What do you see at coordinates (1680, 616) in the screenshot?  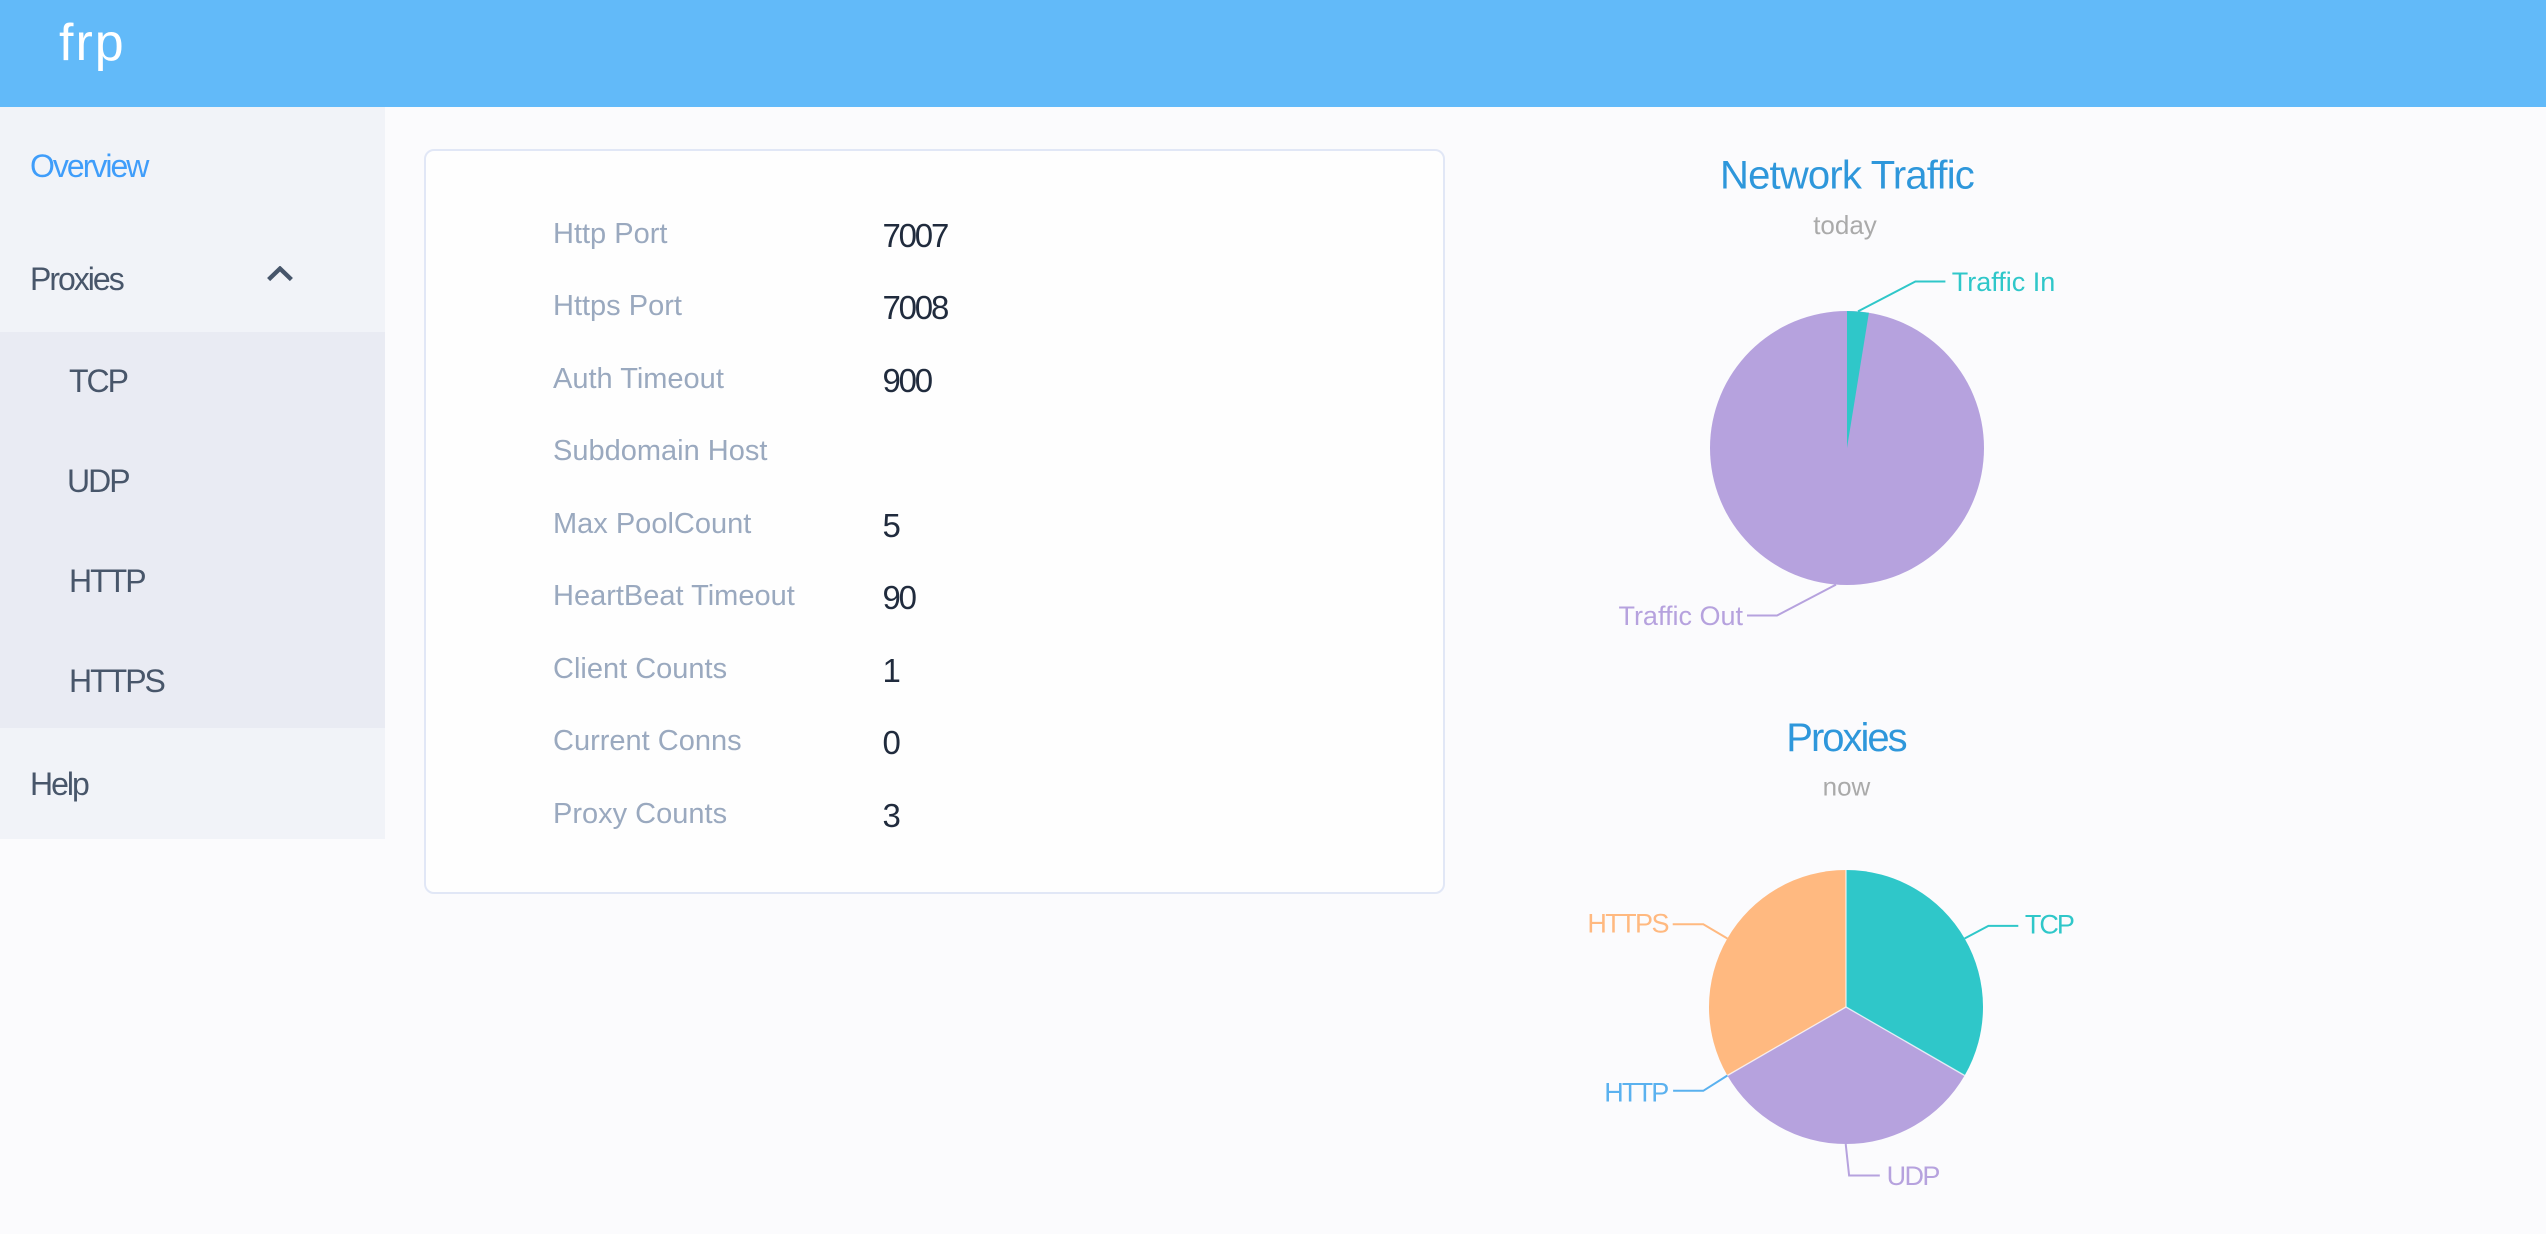 I see `svg-text: Traffic Out` at bounding box center [1680, 616].